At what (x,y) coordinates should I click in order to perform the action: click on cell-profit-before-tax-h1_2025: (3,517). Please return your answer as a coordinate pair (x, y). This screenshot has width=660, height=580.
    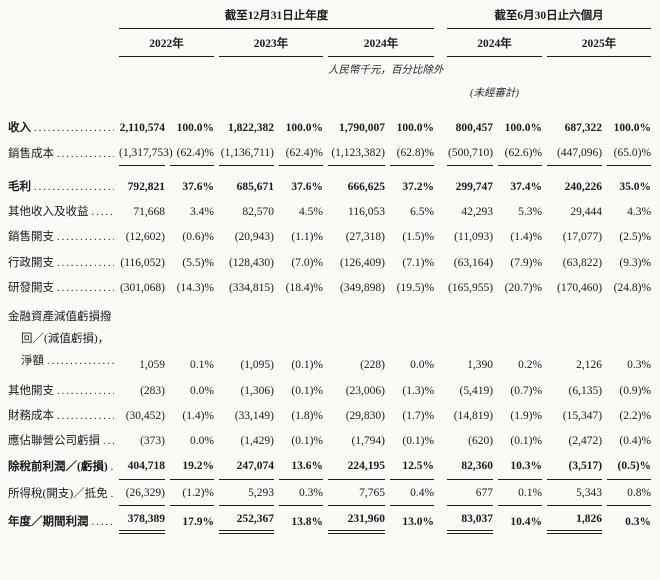
    Looking at the image, I should click on (575, 466).